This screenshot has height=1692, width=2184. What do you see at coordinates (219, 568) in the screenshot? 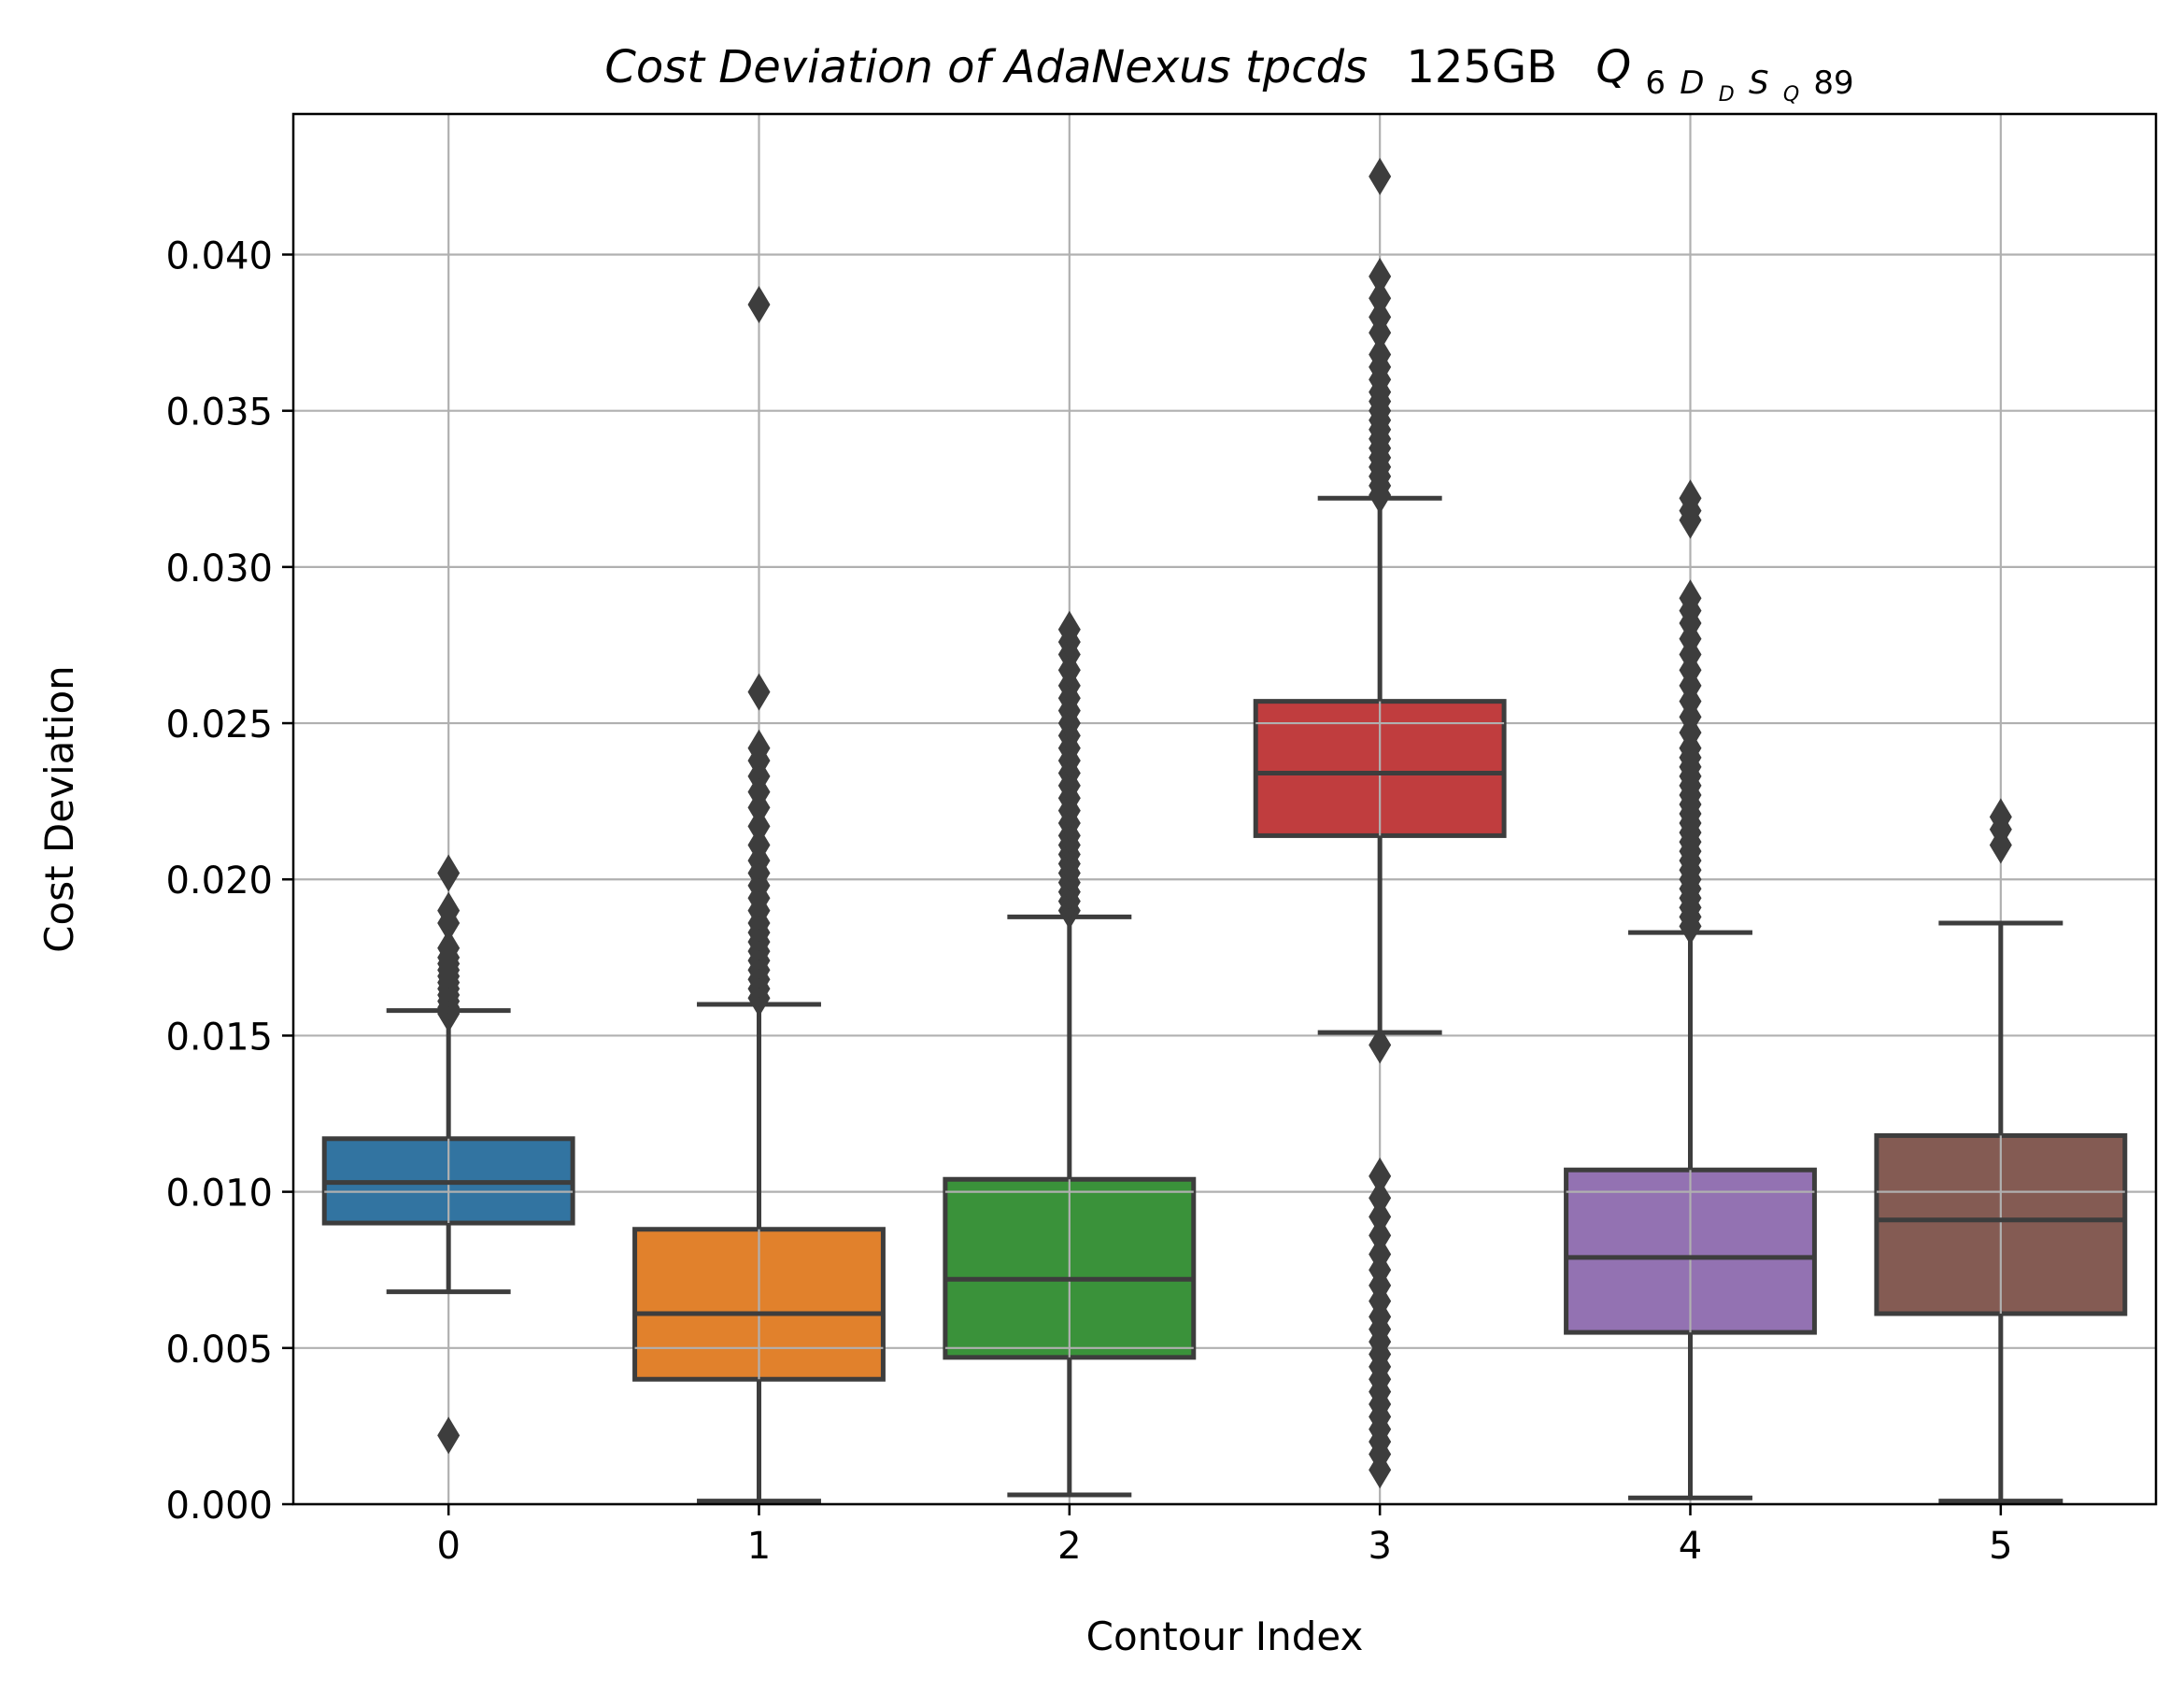
I see `y-tick-label: 0.030` at bounding box center [219, 568].